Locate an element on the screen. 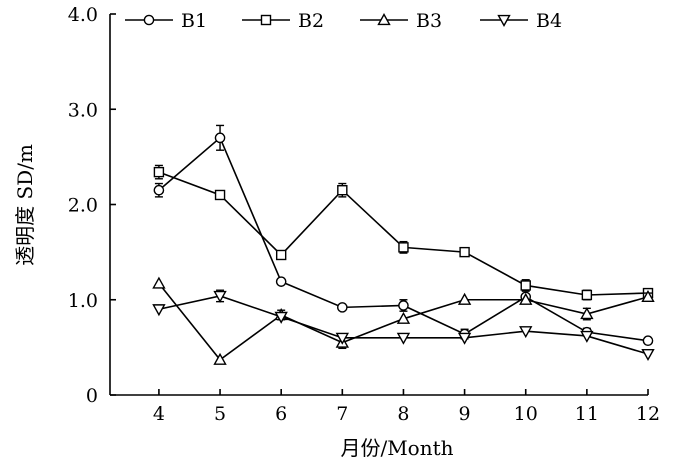 The height and width of the screenshot is (463, 700). x-axis-title: 月份/Month is located at coordinates (396, 448).